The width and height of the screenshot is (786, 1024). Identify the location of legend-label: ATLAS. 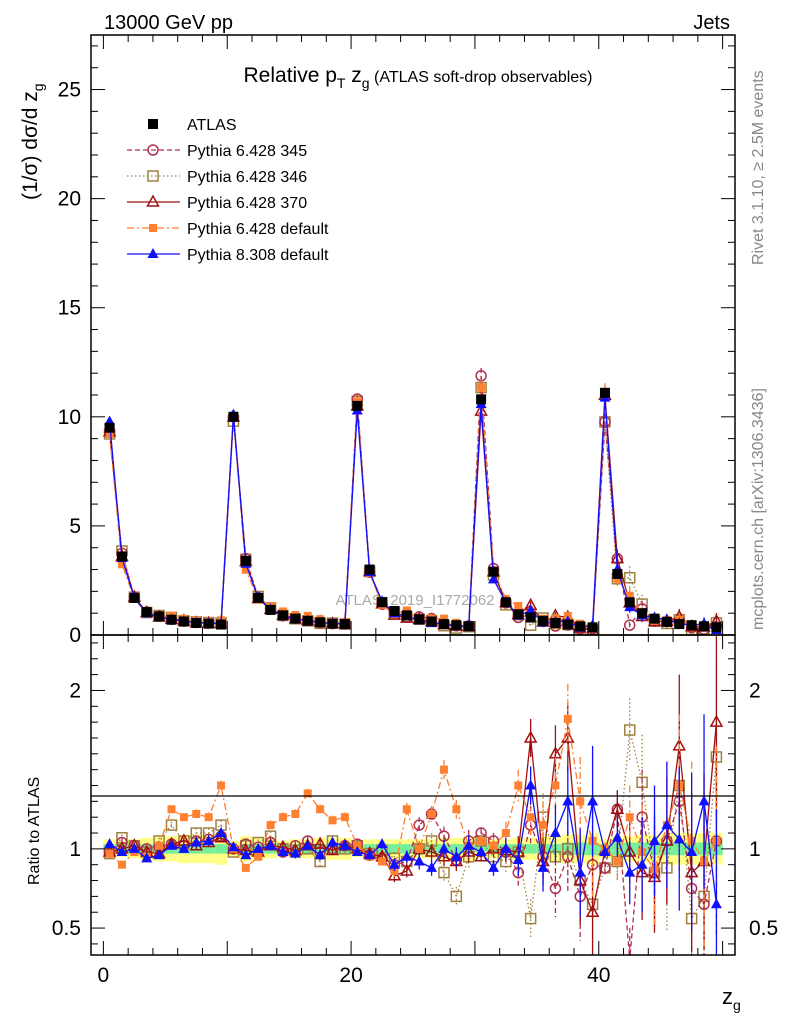
(212, 125).